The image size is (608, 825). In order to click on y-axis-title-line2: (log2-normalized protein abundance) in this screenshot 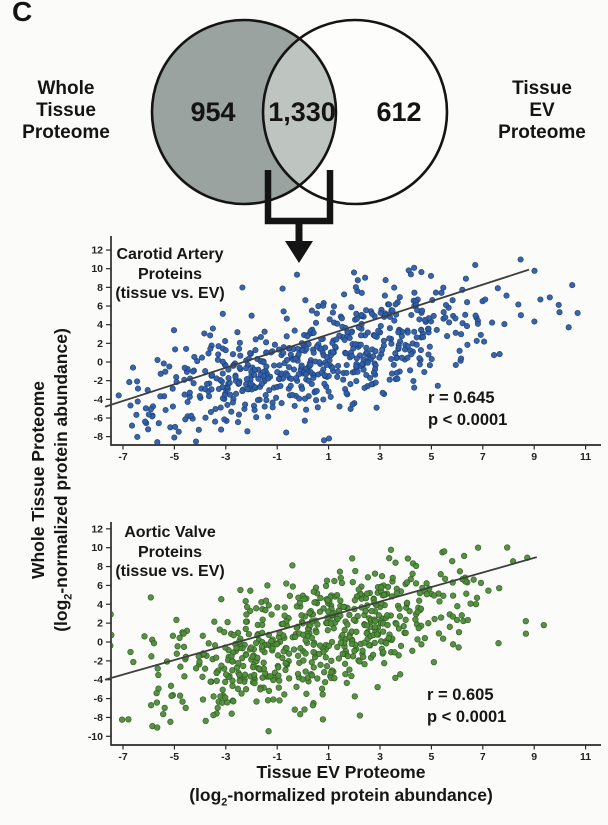, I will do `click(63, 480)`.